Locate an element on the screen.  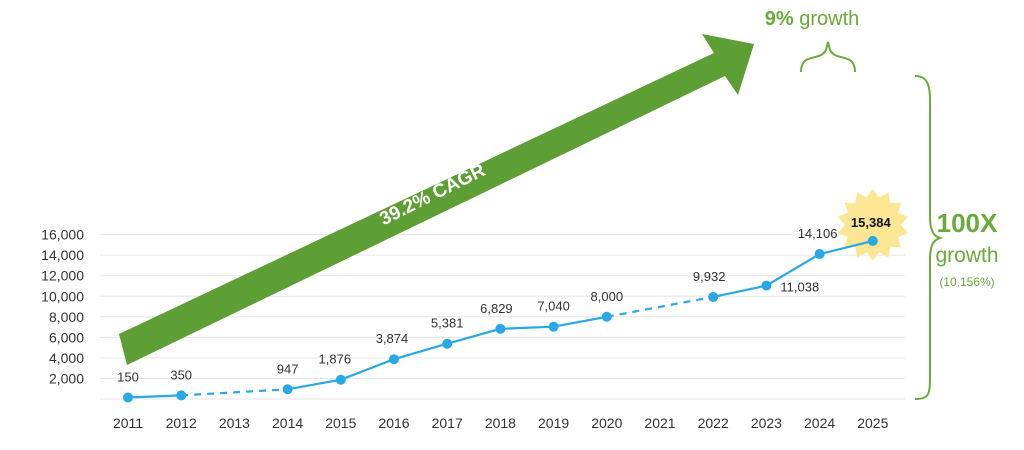
data-point-2023 is located at coordinates (766, 285).